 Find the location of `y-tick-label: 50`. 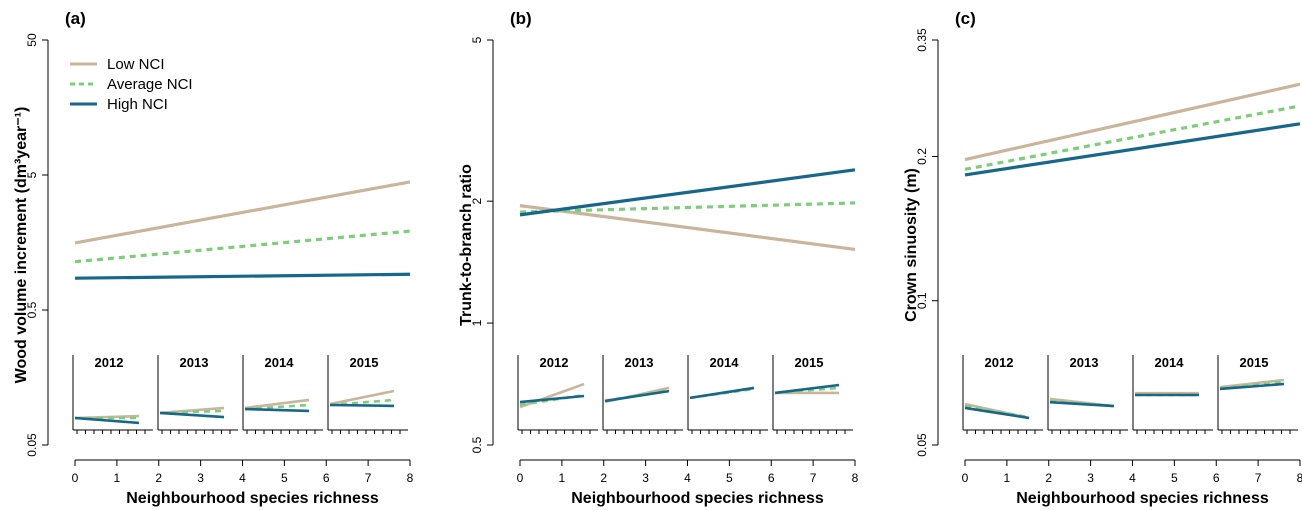

y-tick-label: 50 is located at coordinates (32, 40).